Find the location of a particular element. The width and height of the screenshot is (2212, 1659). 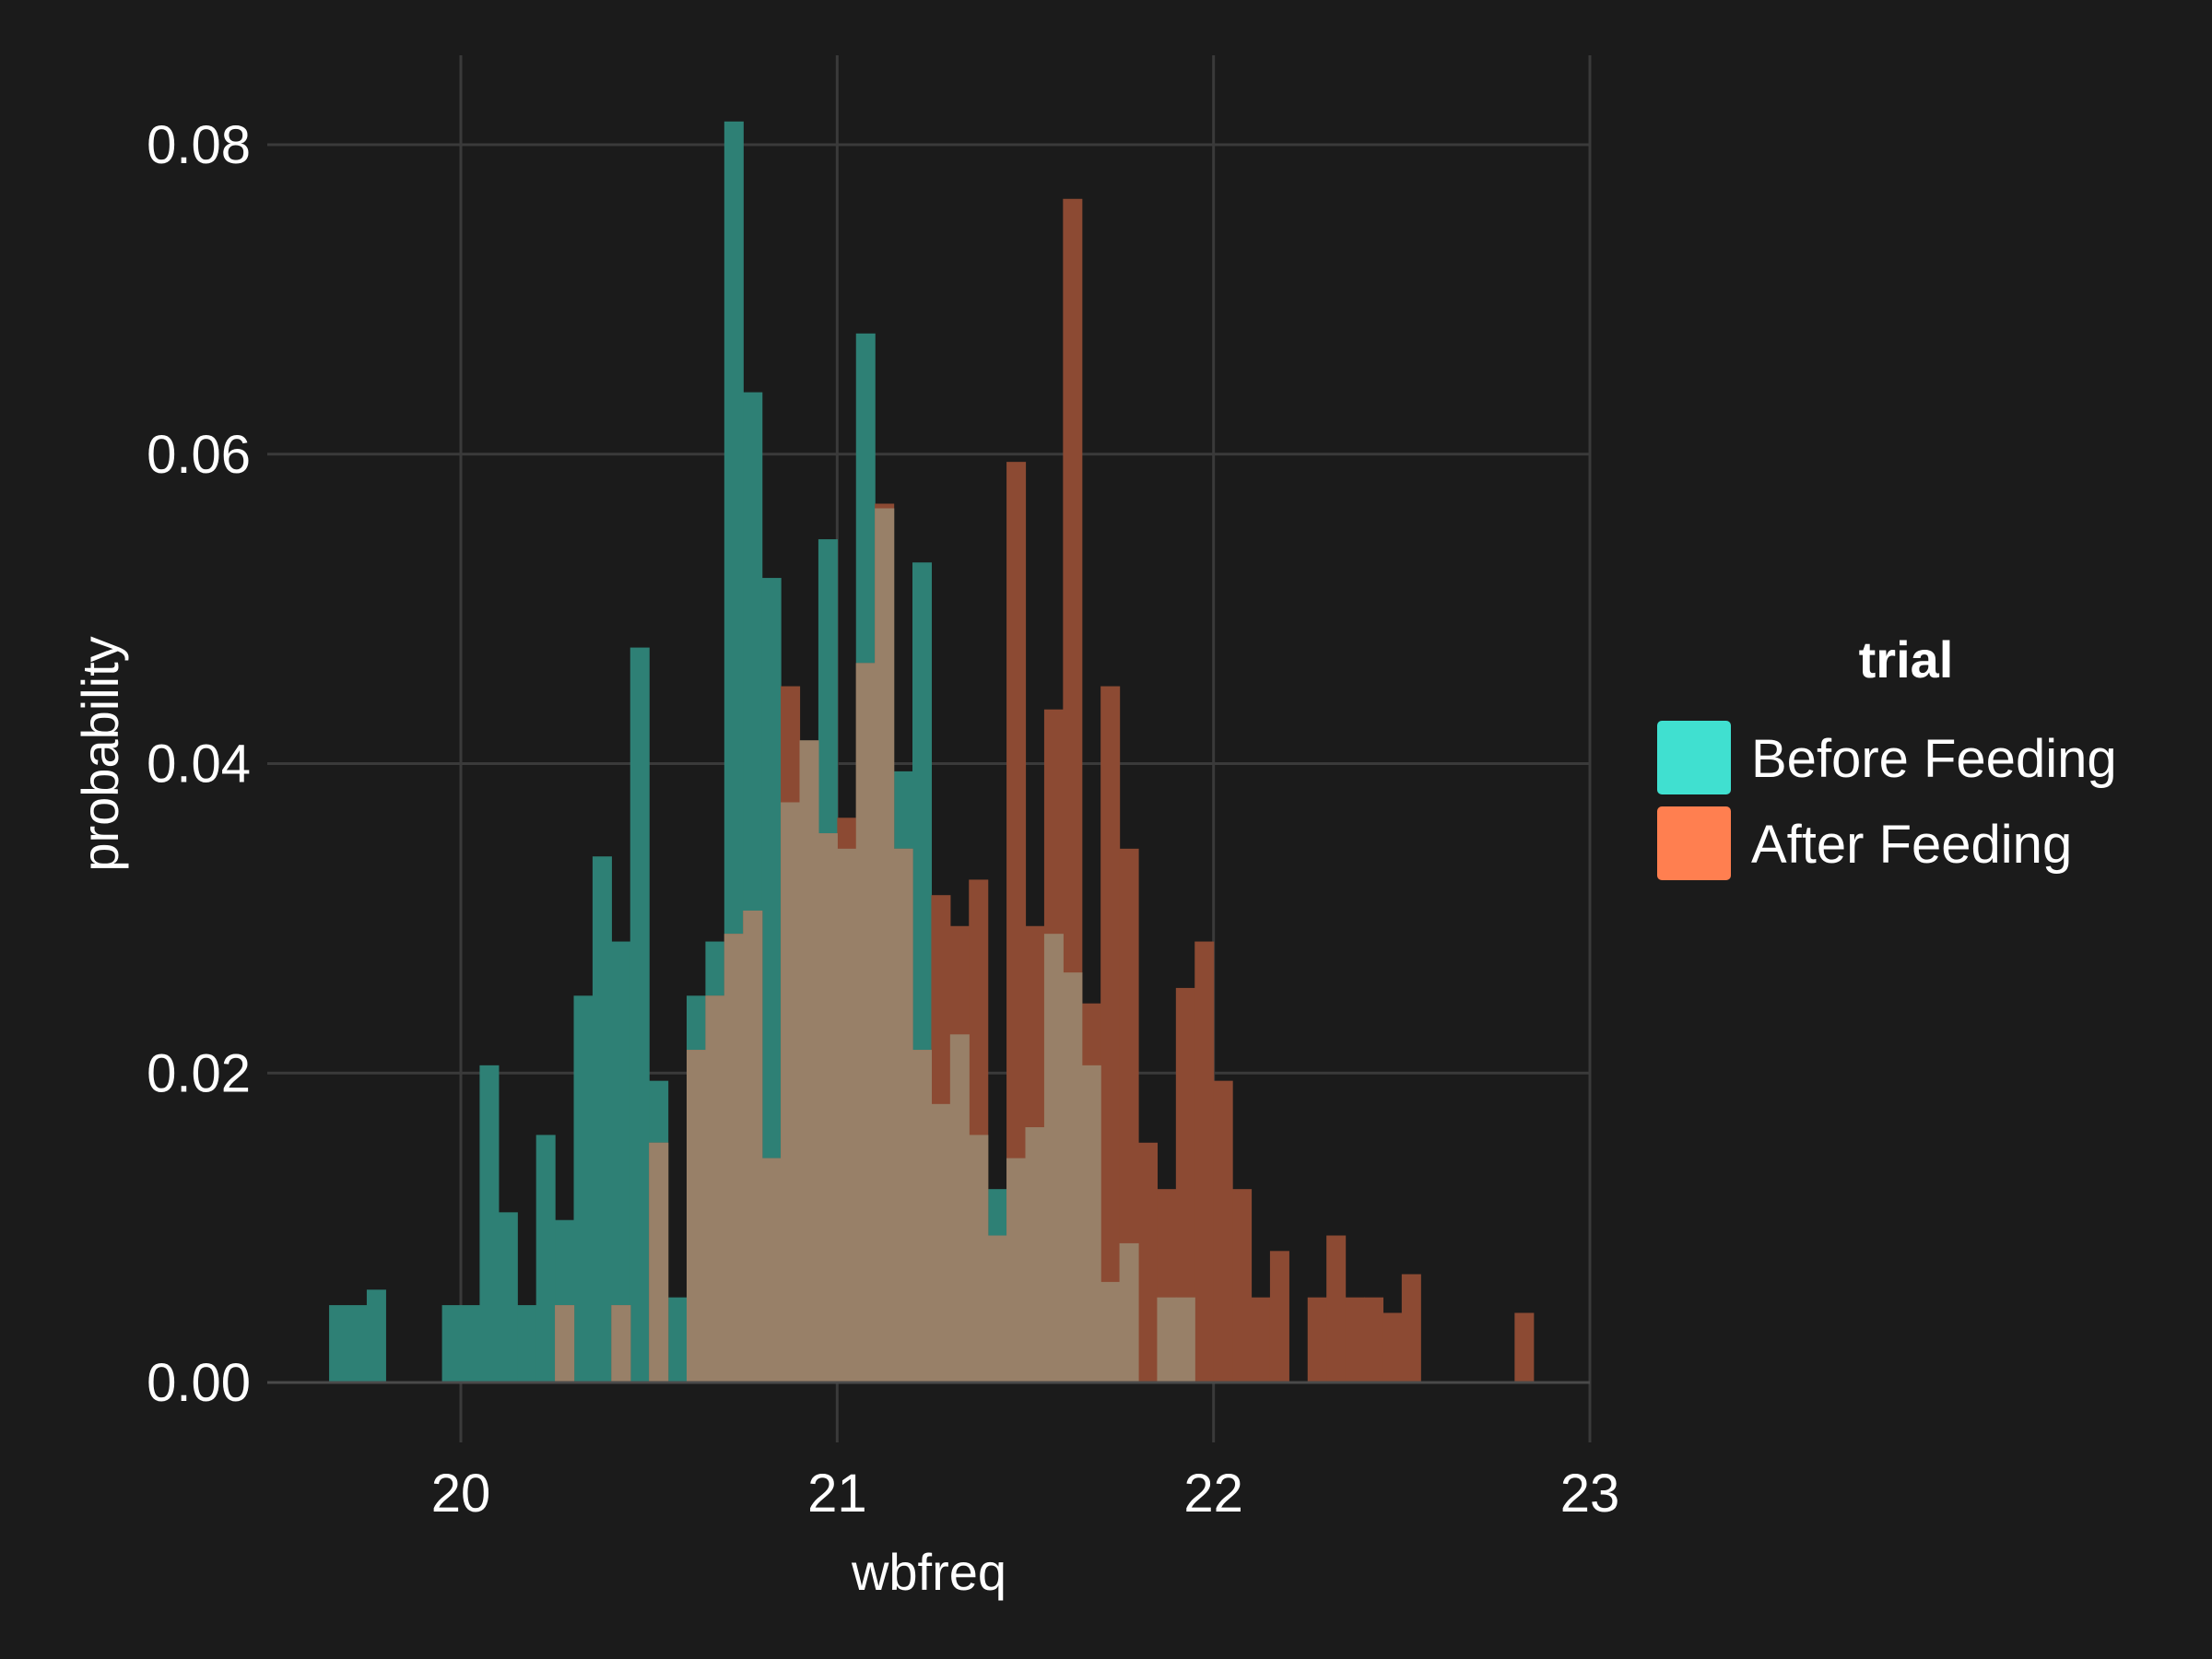

y-axis-label: probability is located at coordinates (100, 753).